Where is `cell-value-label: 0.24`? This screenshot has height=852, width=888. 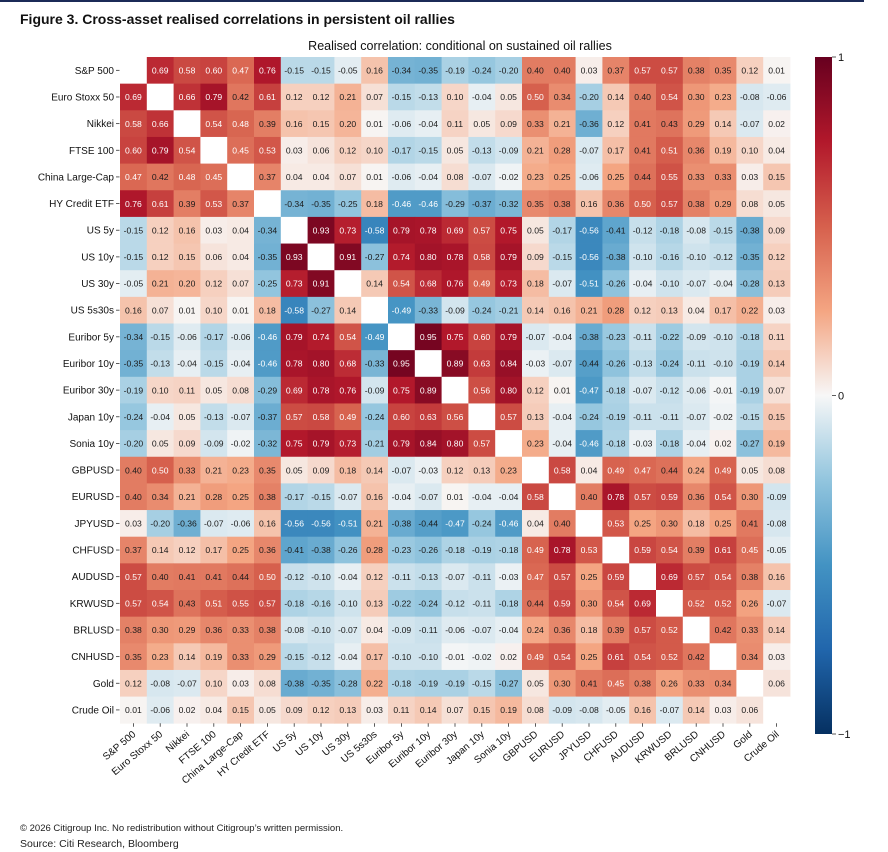
cell-value-label: 0.24 is located at coordinates (696, 470).